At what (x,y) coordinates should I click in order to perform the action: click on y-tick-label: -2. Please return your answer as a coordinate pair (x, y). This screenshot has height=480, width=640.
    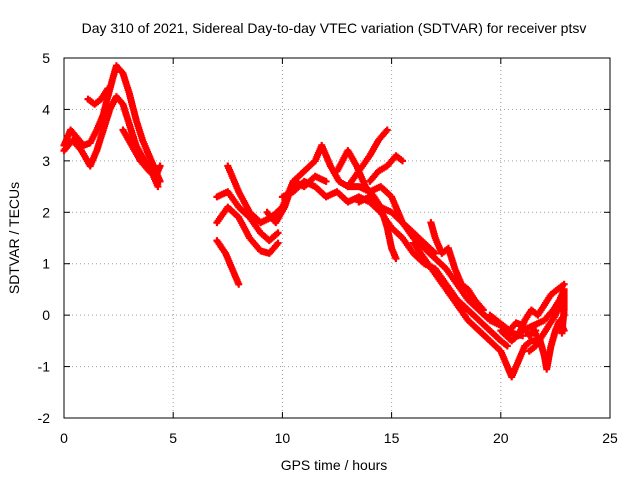
    Looking at the image, I should click on (44, 418).